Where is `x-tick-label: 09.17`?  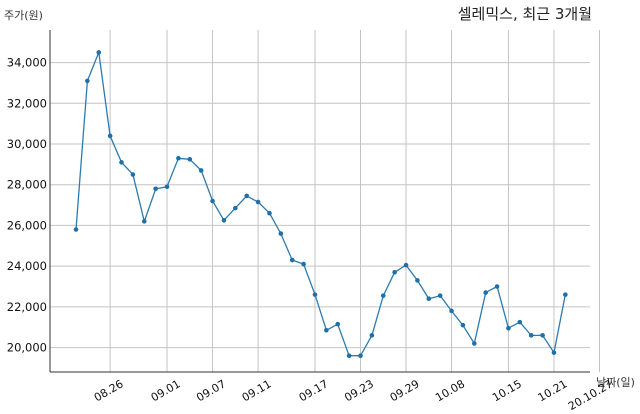
x-tick-label: 09.17 is located at coordinates (314, 390).